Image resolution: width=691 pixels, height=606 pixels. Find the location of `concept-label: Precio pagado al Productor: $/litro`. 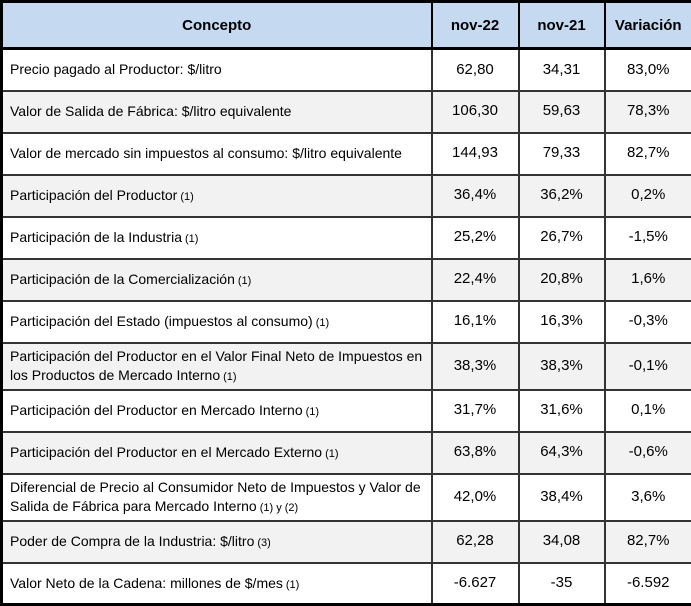

concept-label: Precio pagado al Productor: $/litro is located at coordinates (116, 69).